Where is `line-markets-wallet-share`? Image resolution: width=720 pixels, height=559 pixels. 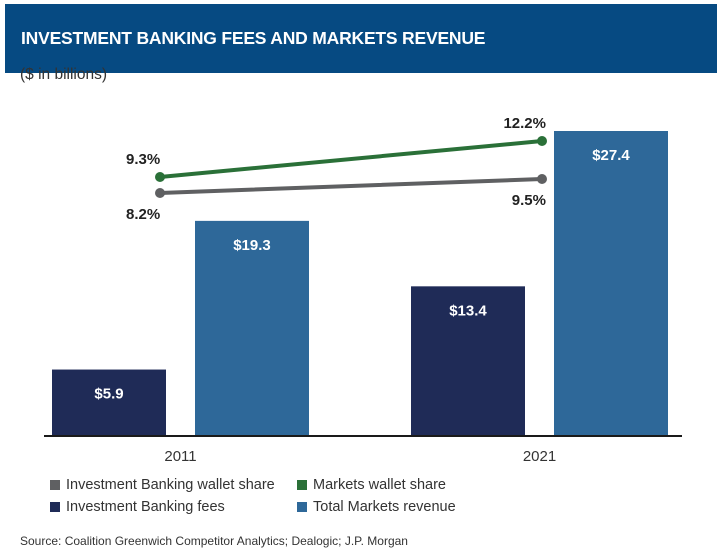 line-markets-wallet-share is located at coordinates (351, 159).